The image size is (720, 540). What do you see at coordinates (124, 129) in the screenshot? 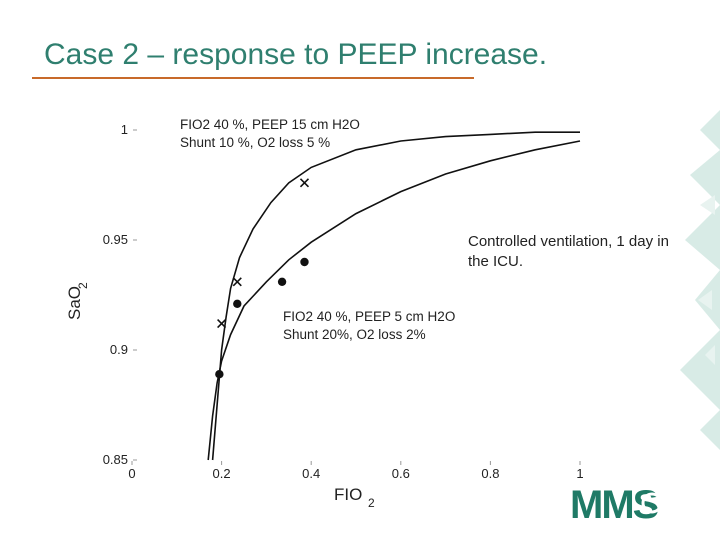
I see `y-tick-label: 1` at bounding box center [124, 129].